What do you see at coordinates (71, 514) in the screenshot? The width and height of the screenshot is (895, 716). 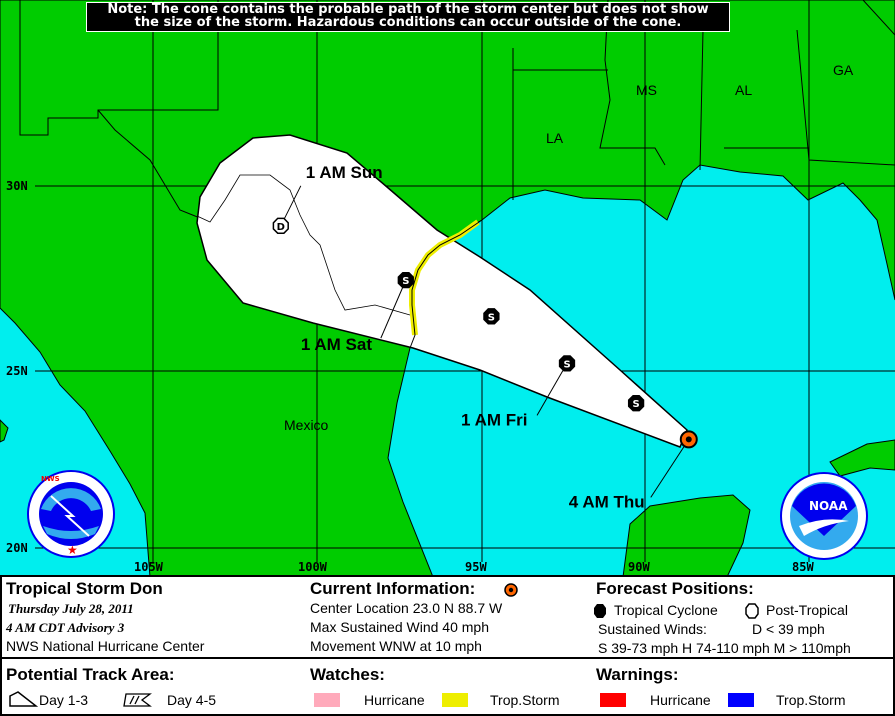 I see `nws-logo: NWS ★` at bounding box center [71, 514].